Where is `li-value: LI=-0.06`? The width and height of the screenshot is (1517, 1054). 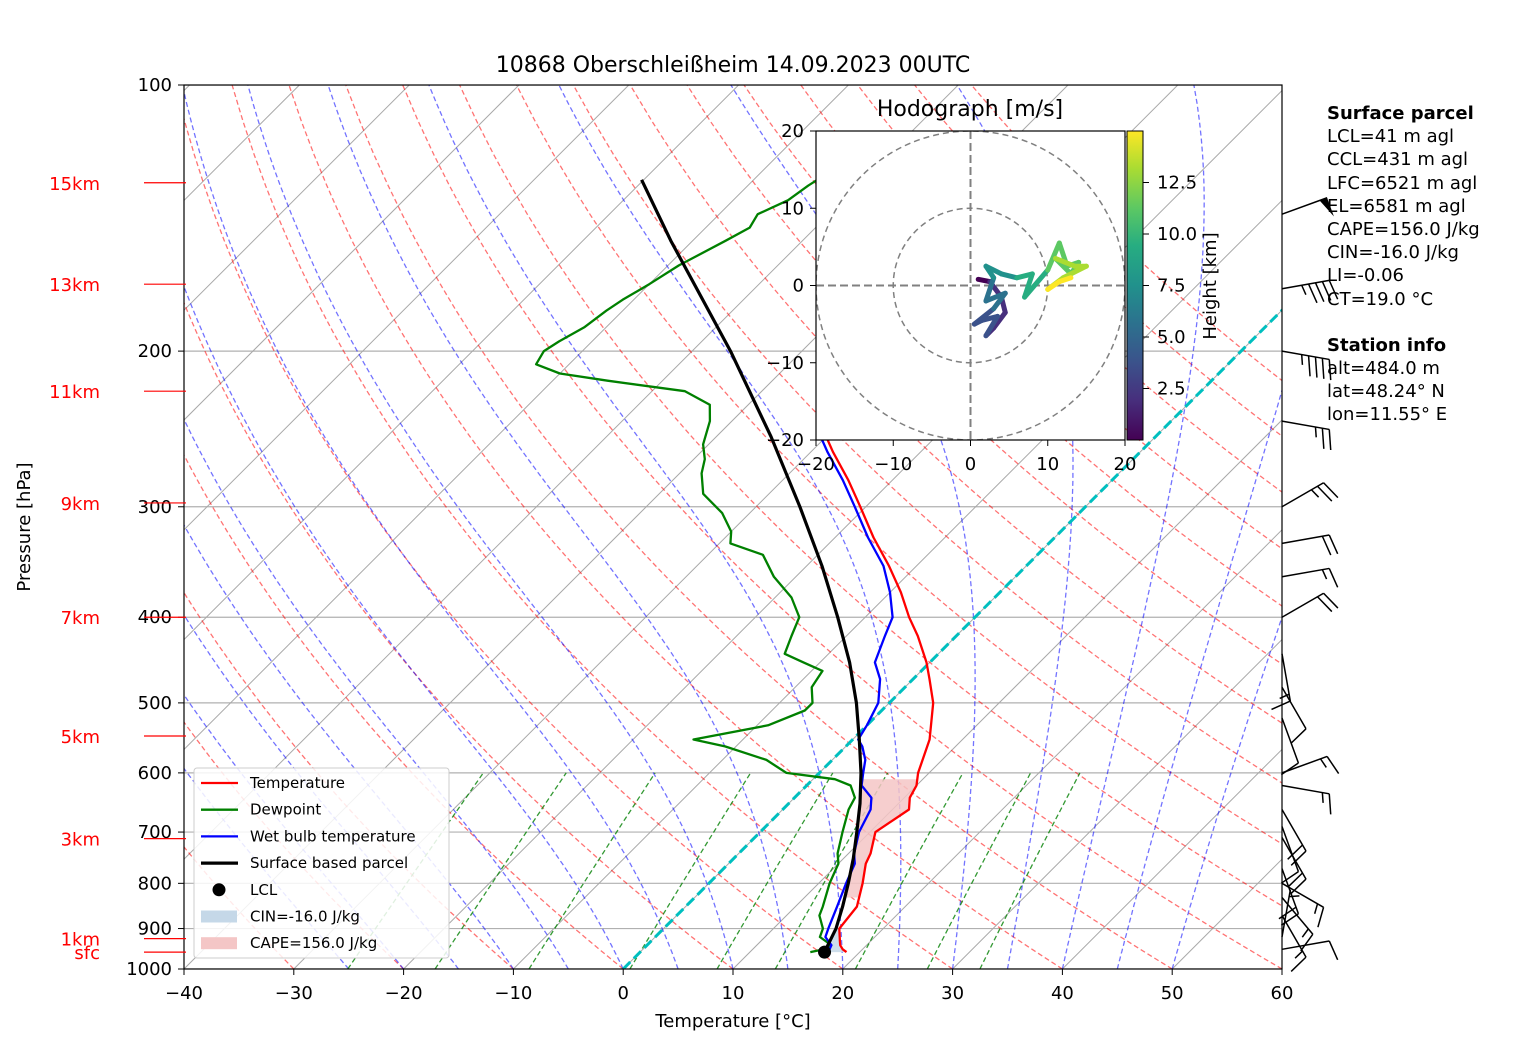 li-value: LI=-0.06 is located at coordinates (1365, 276).